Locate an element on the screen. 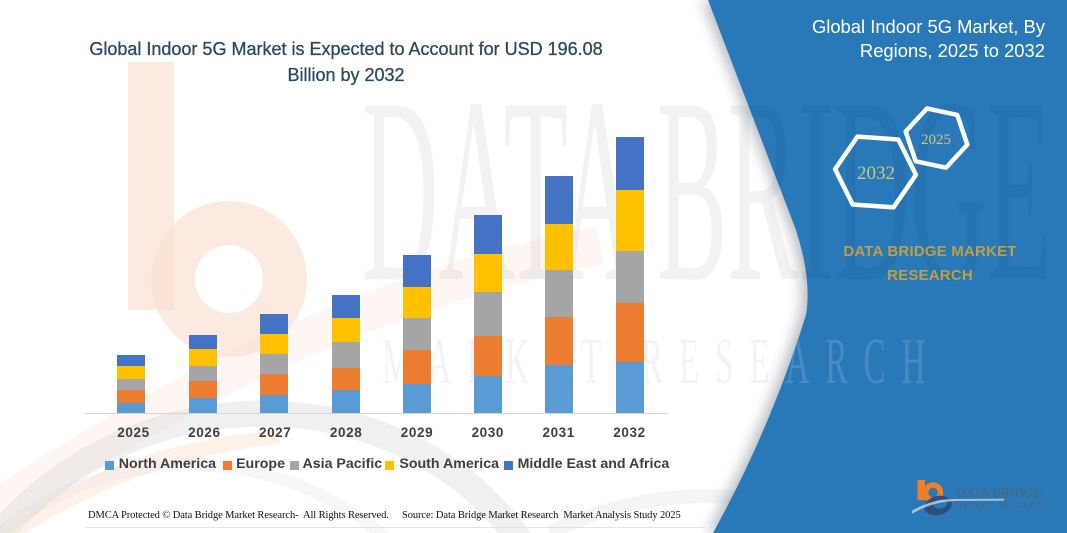 This screenshot has height=533, width=1067. svg-text: DATA BRIDGE is located at coordinates (999, 492).